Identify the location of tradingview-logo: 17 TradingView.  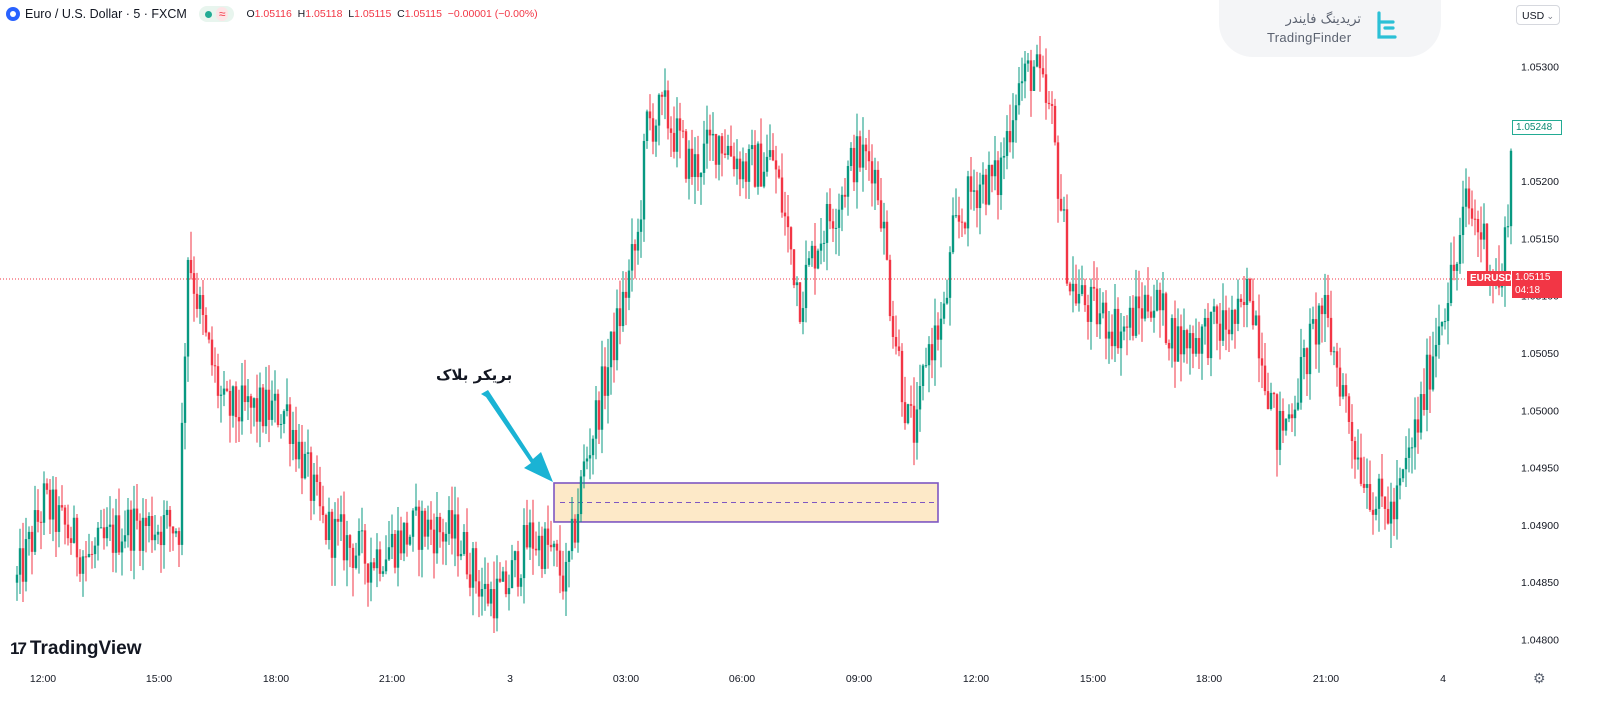
(76, 649).